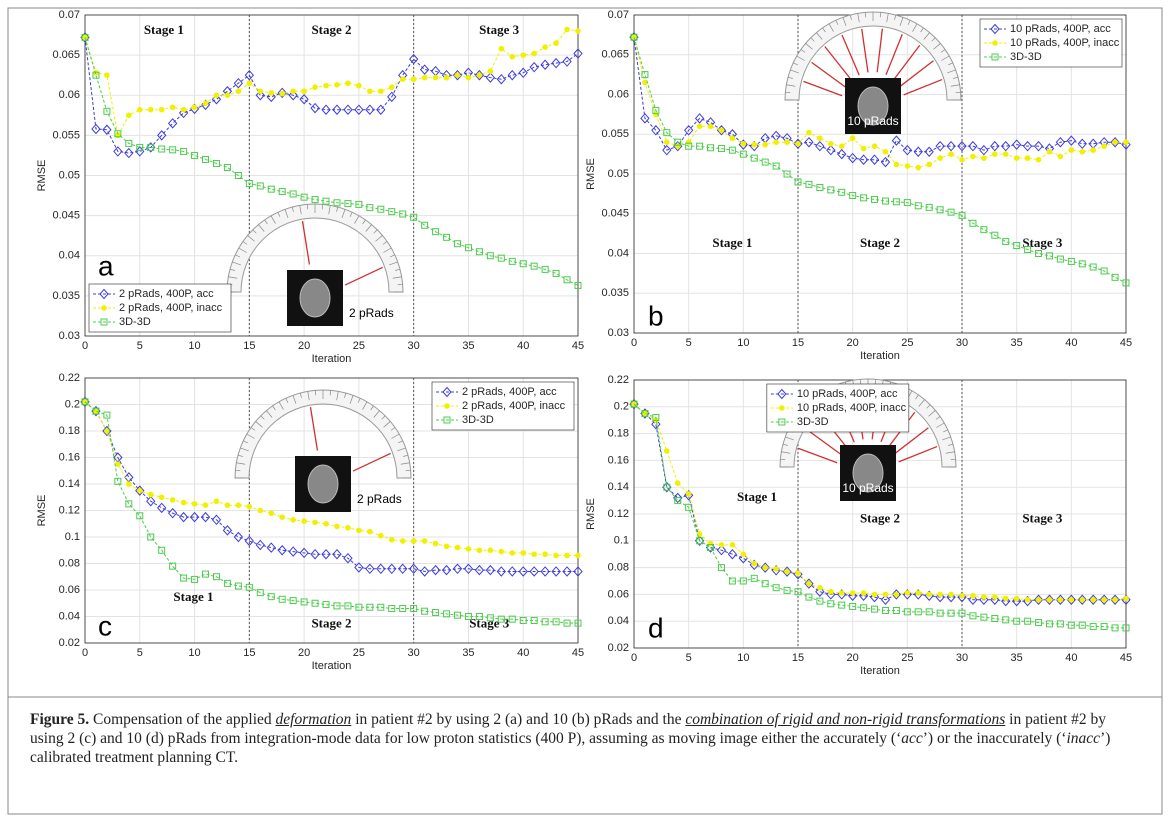  I want to click on y-tick-label: 0.18, so click(69, 431).